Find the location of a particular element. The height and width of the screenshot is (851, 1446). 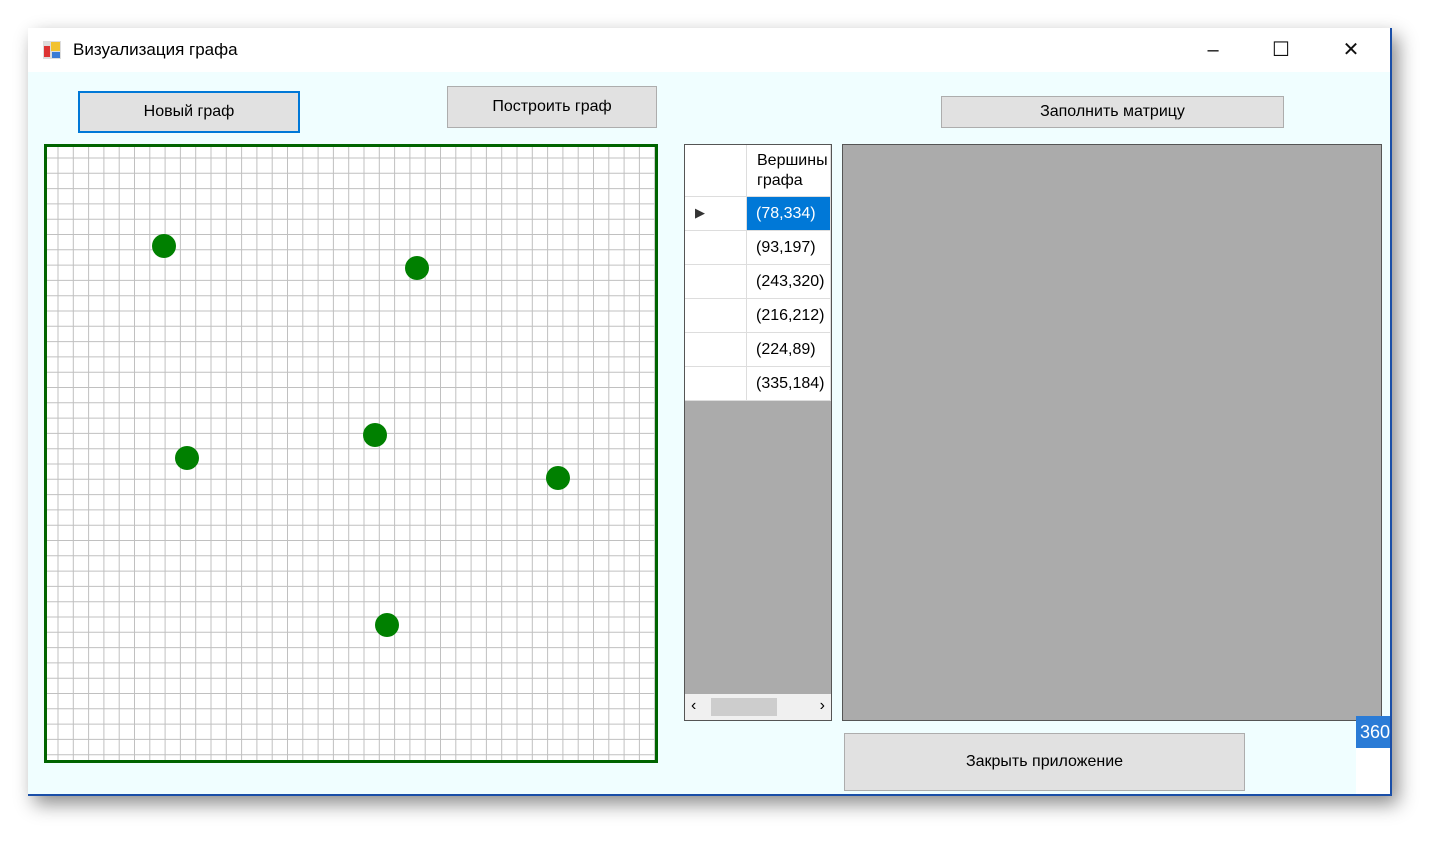

horizontal-scrollbar: ‹ › is located at coordinates (758, 707).